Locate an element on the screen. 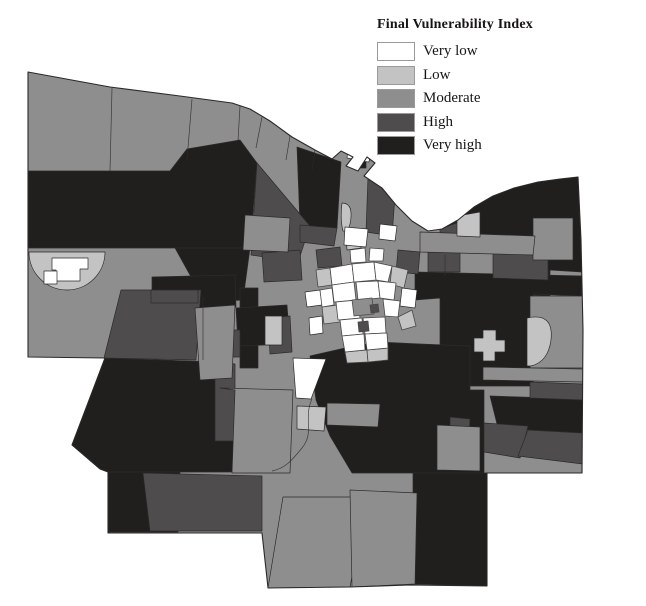 The image size is (646, 606). legend-item-low: Low is located at coordinates (455, 75).